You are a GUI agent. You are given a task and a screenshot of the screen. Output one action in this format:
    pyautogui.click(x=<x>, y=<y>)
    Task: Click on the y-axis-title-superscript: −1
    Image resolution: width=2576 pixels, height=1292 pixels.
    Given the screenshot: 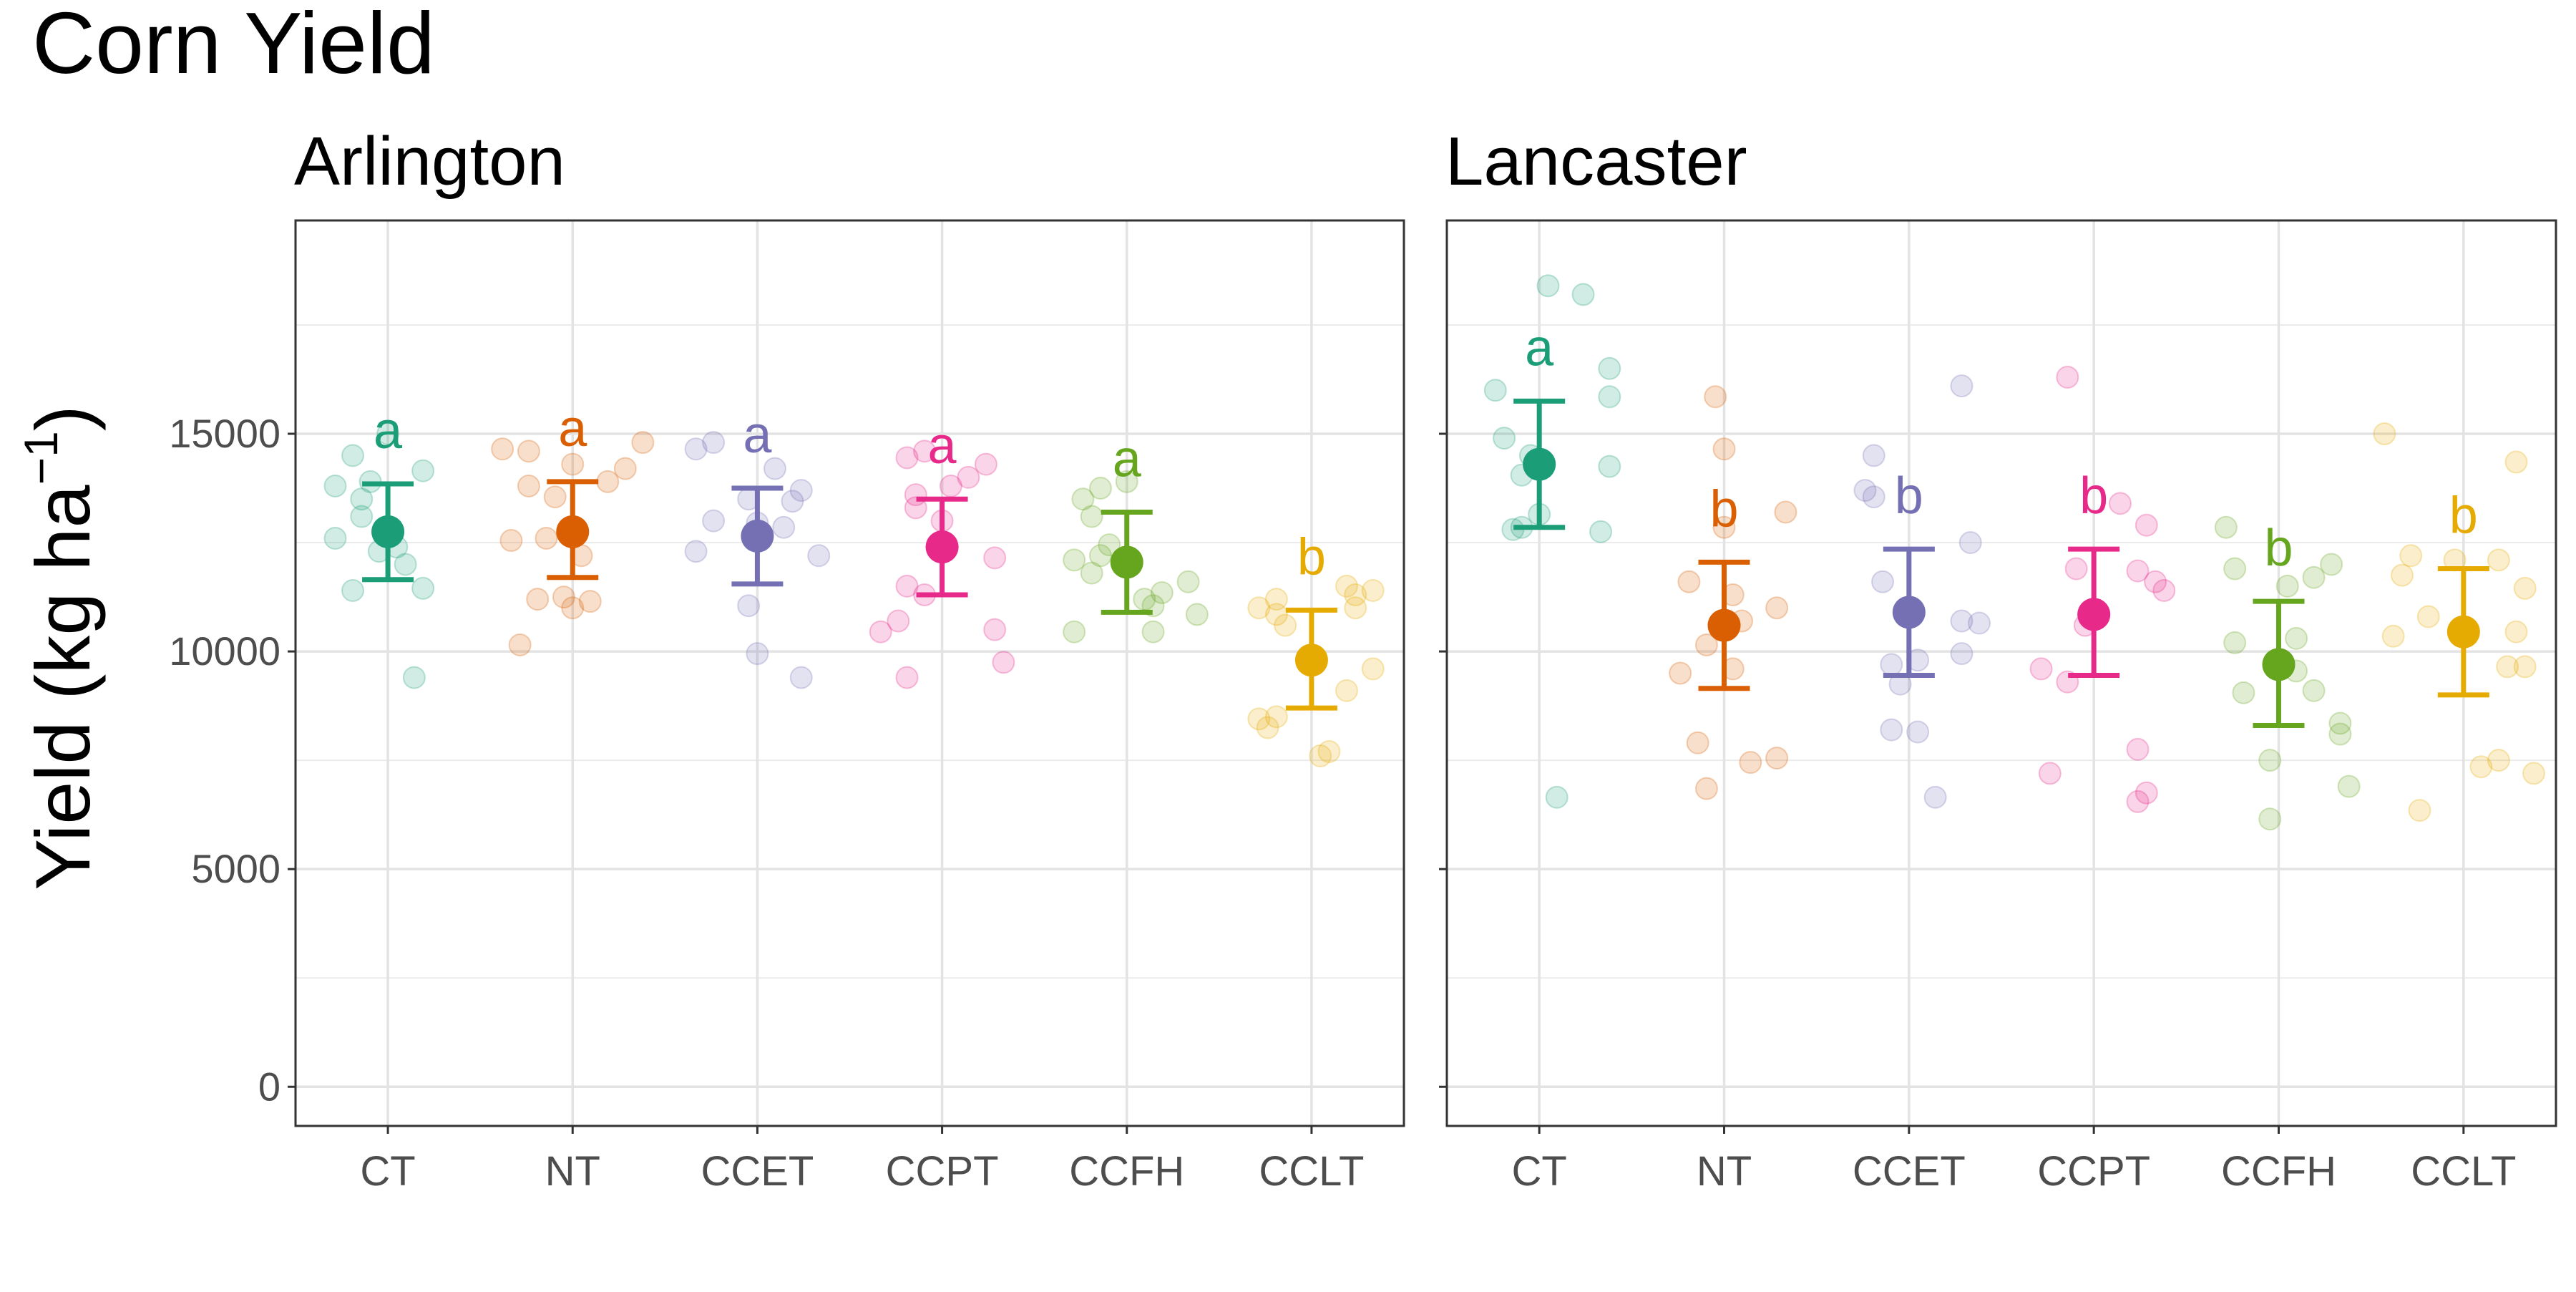 What is the action you would take?
    pyautogui.click(x=40, y=458)
    